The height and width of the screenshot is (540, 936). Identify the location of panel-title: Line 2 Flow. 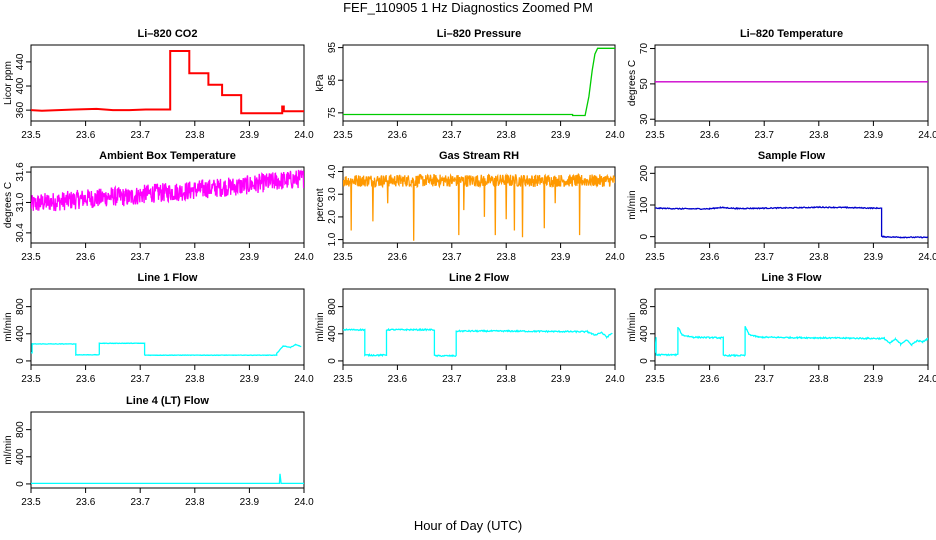
(479, 278).